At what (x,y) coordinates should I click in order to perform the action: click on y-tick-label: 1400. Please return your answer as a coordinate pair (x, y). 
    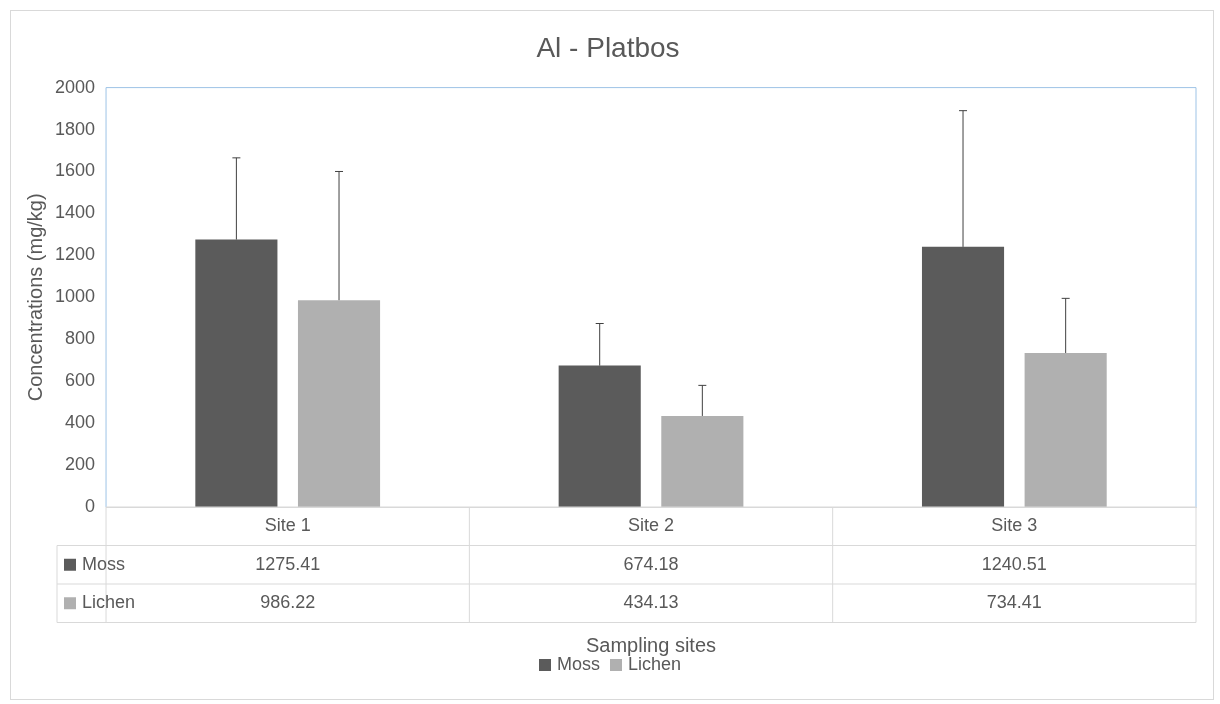
    Looking at the image, I should click on (75, 212).